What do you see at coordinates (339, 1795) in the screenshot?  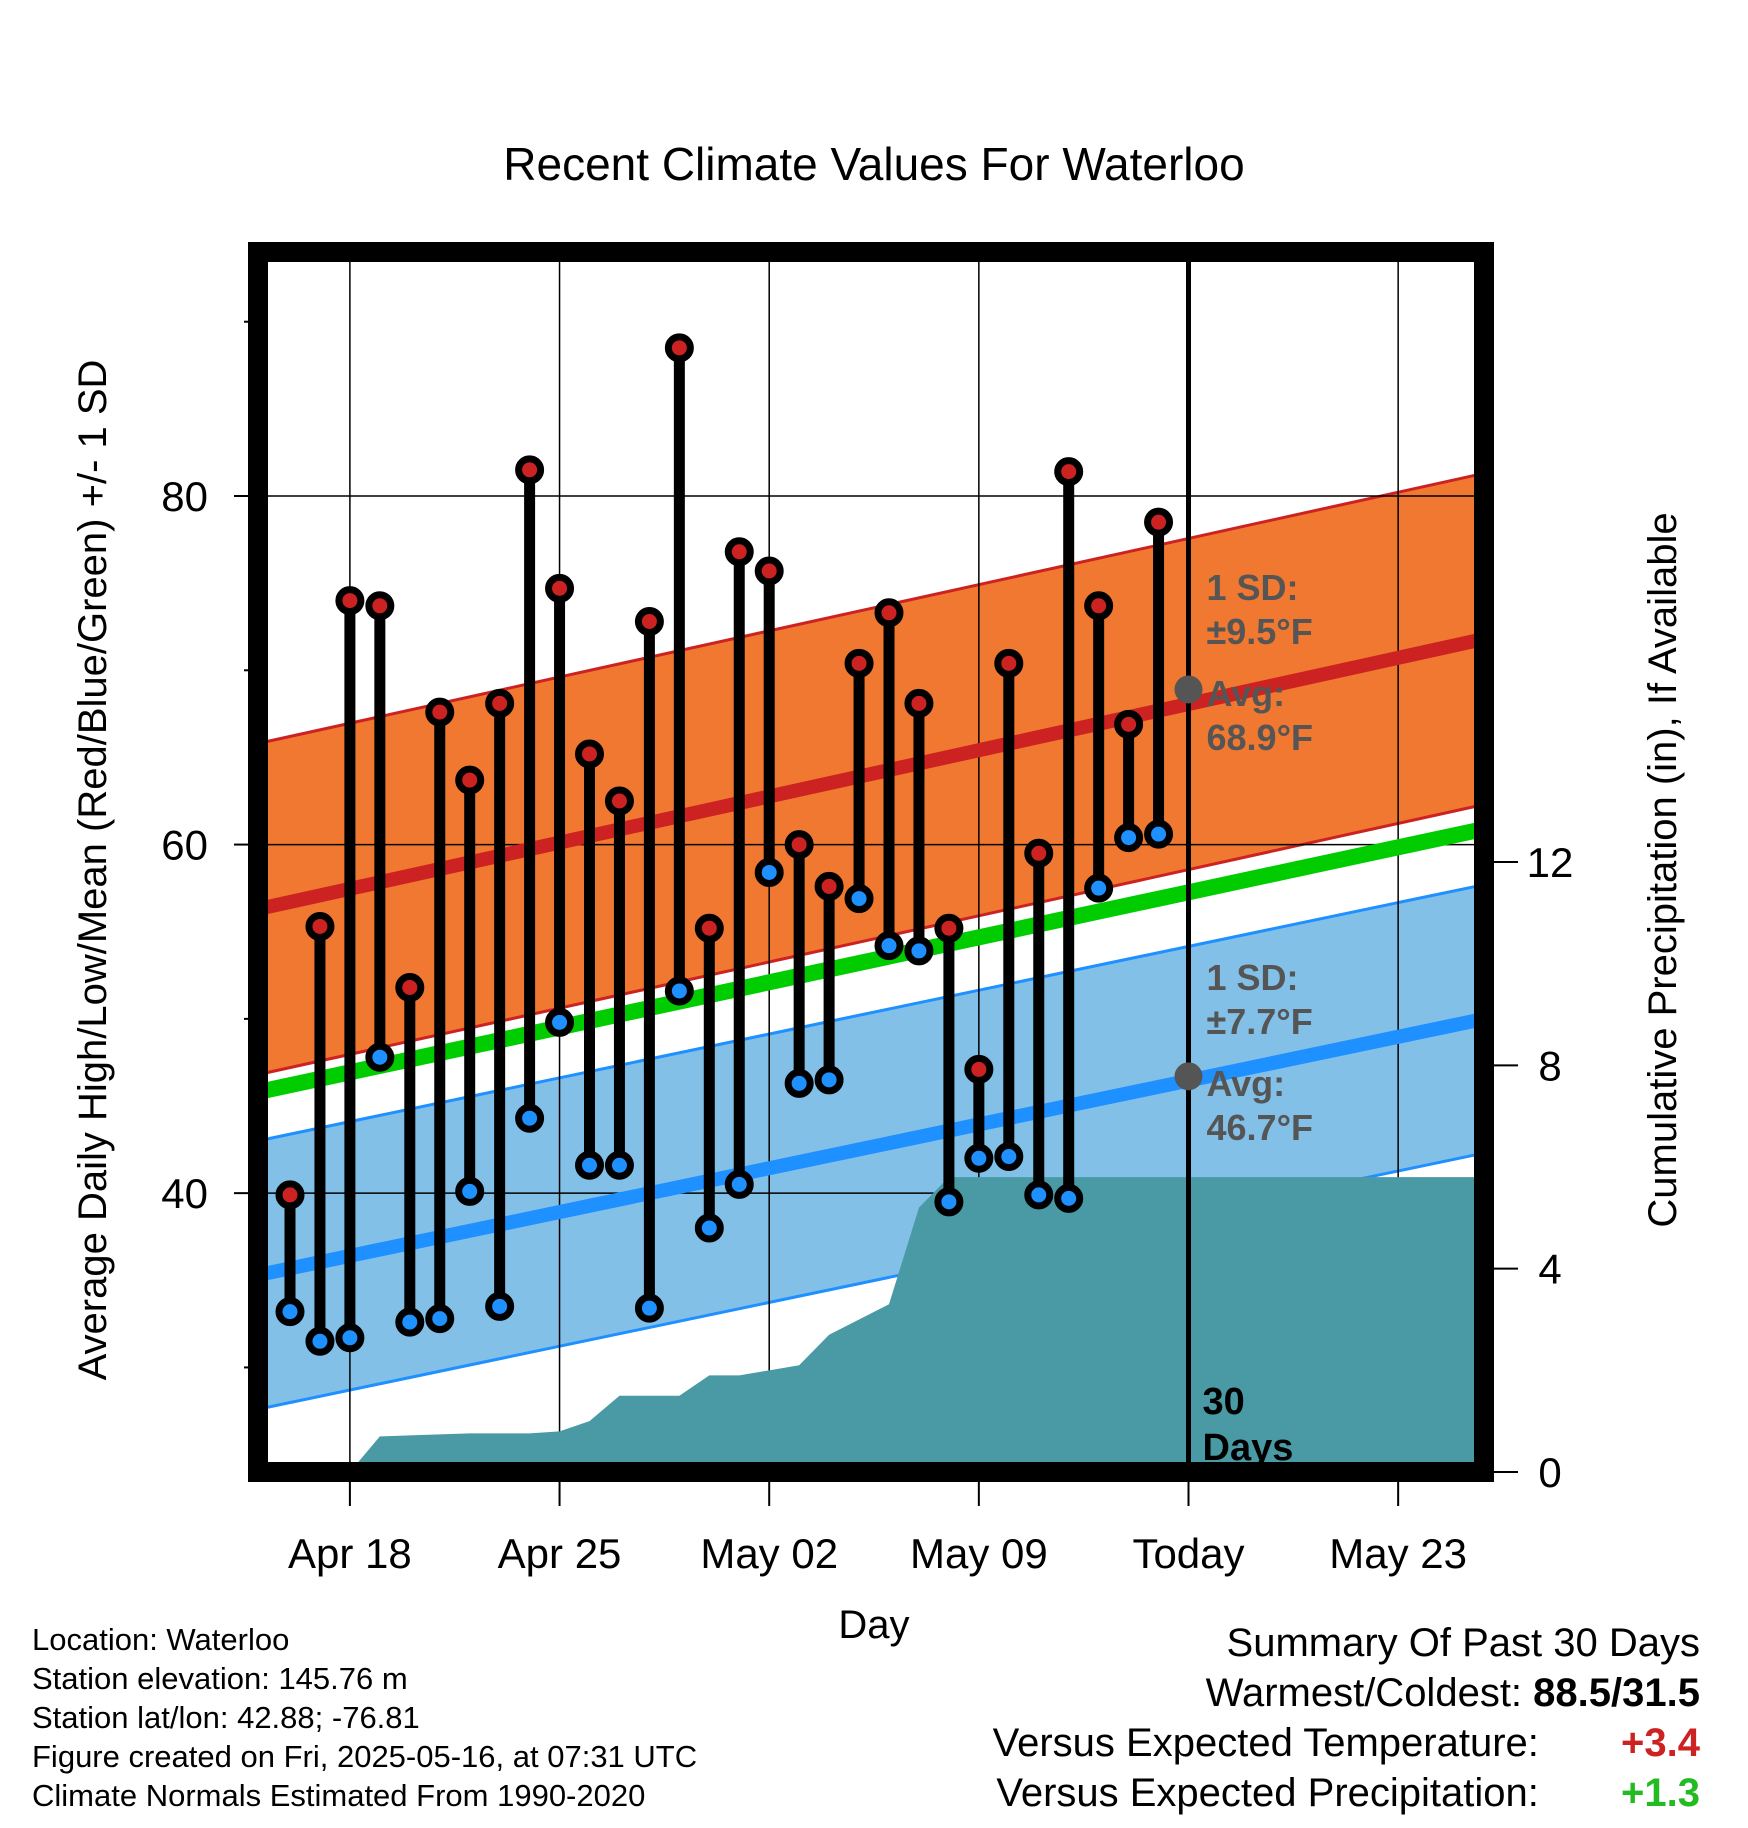 I see `normals-text: Climate Normals Estimated From 1990-2020` at bounding box center [339, 1795].